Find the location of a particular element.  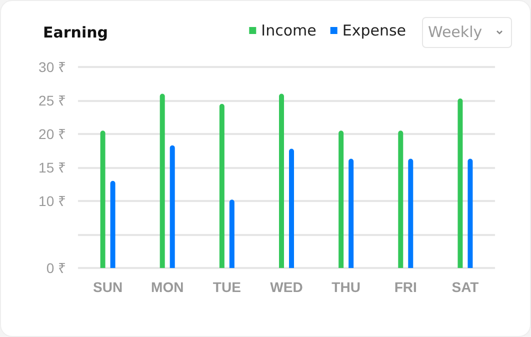

x-tick-label: MON is located at coordinates (167, 287).